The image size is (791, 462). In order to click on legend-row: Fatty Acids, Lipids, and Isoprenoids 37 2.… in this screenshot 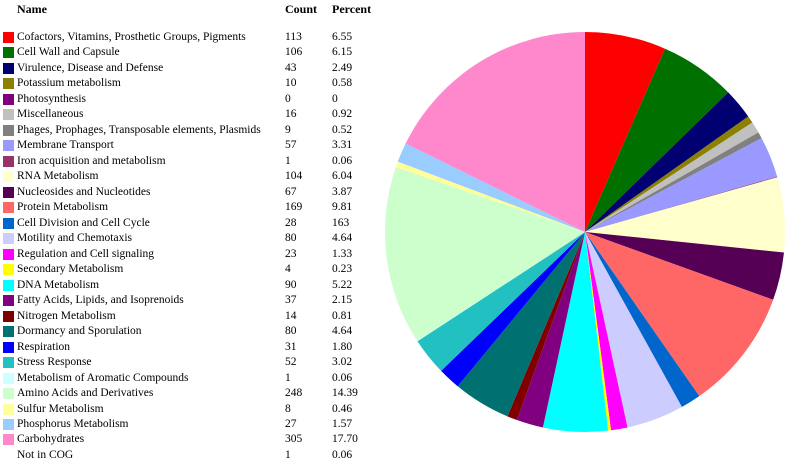, I will do `click(190, 300)`.